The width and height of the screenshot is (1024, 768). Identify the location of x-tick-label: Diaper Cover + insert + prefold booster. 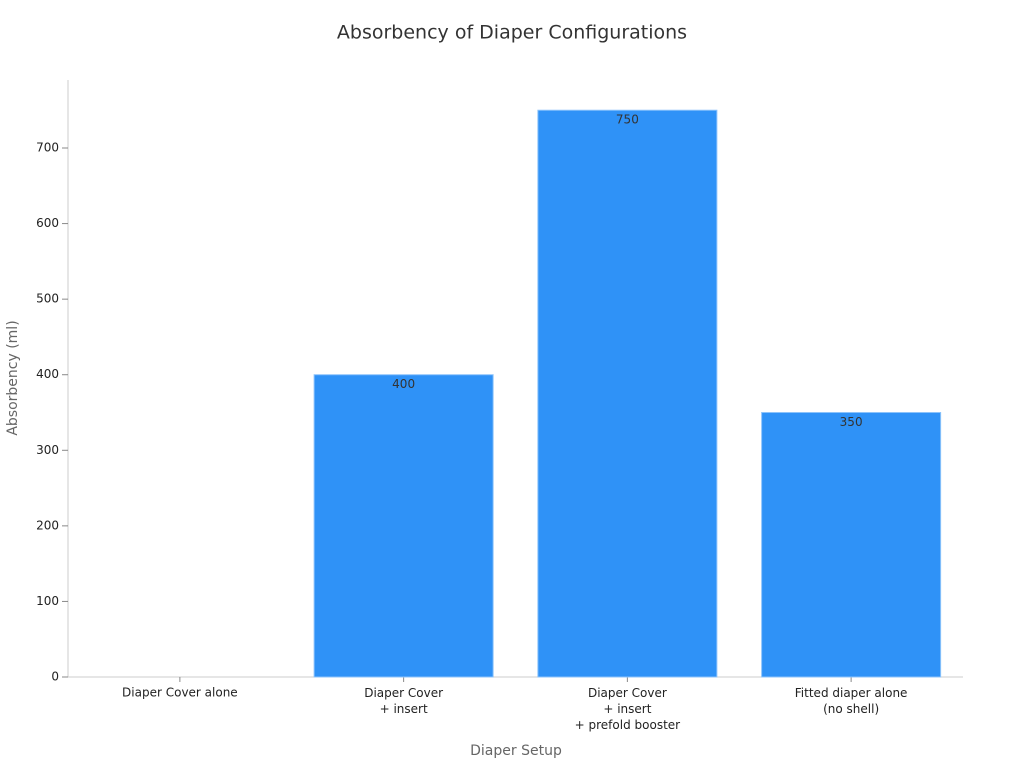
(628, 709).